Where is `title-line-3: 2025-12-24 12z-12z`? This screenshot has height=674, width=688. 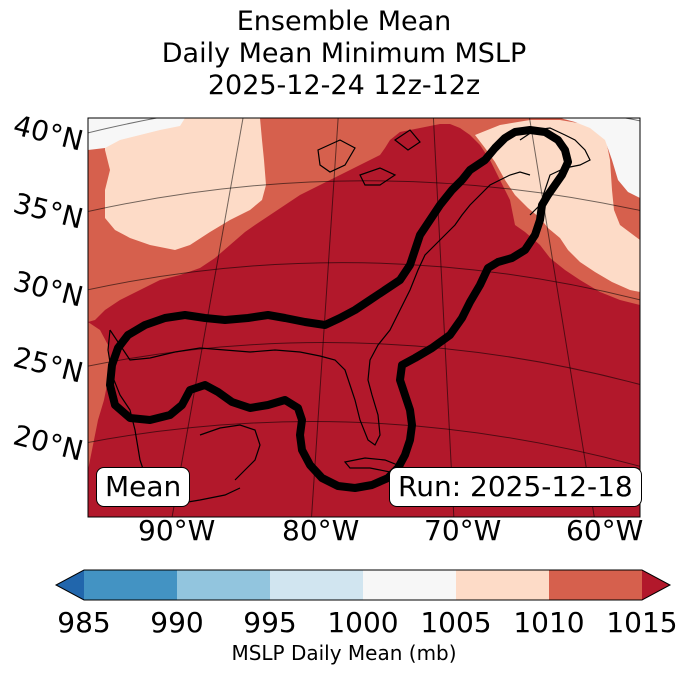 title-line-3: 2025-12-24 12z-12z is located at coordinates (344, 85).